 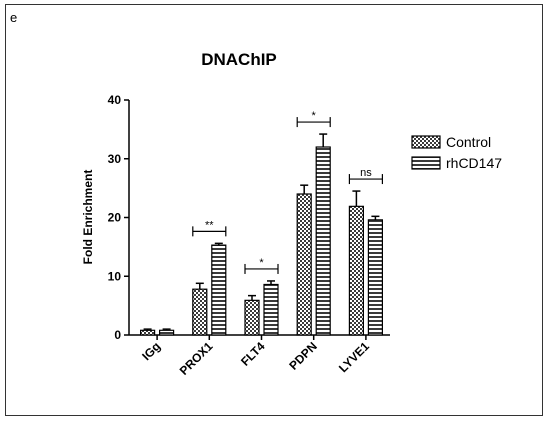 What do you see at coordinates (474, 163) in the screenshot?
I see `legend-label-rhcd147: rhCD147` at bounding box center [474, 163].